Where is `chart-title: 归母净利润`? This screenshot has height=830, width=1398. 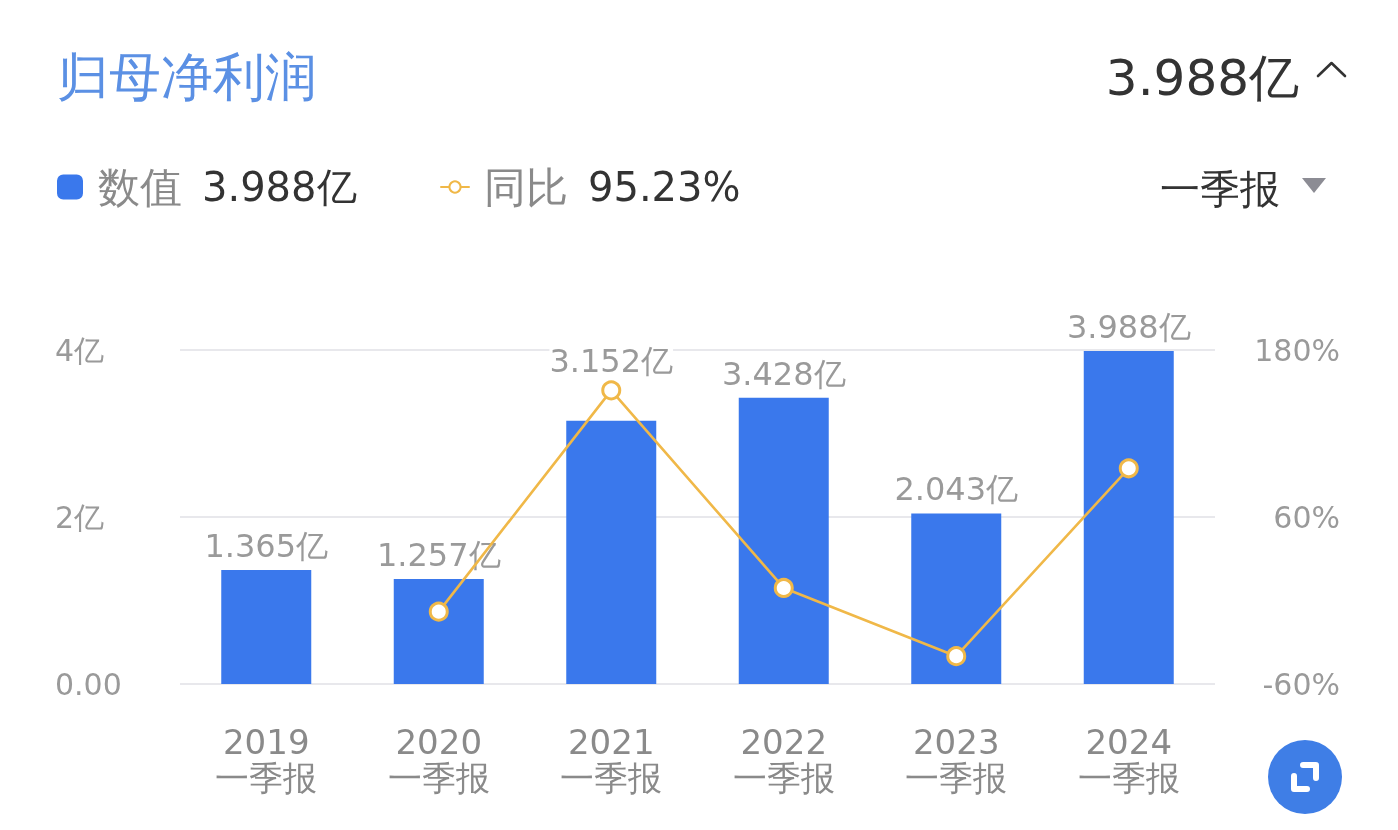 chart-title: 归母净利润 is located at coordinates (187, 77).